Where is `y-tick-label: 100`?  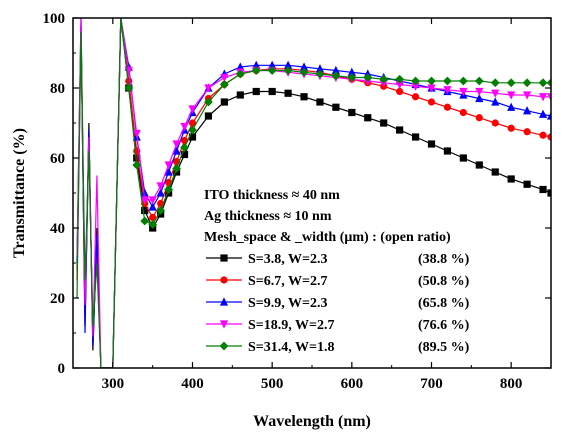 y-tick-label: 100 is located at coordinates (54, 19).